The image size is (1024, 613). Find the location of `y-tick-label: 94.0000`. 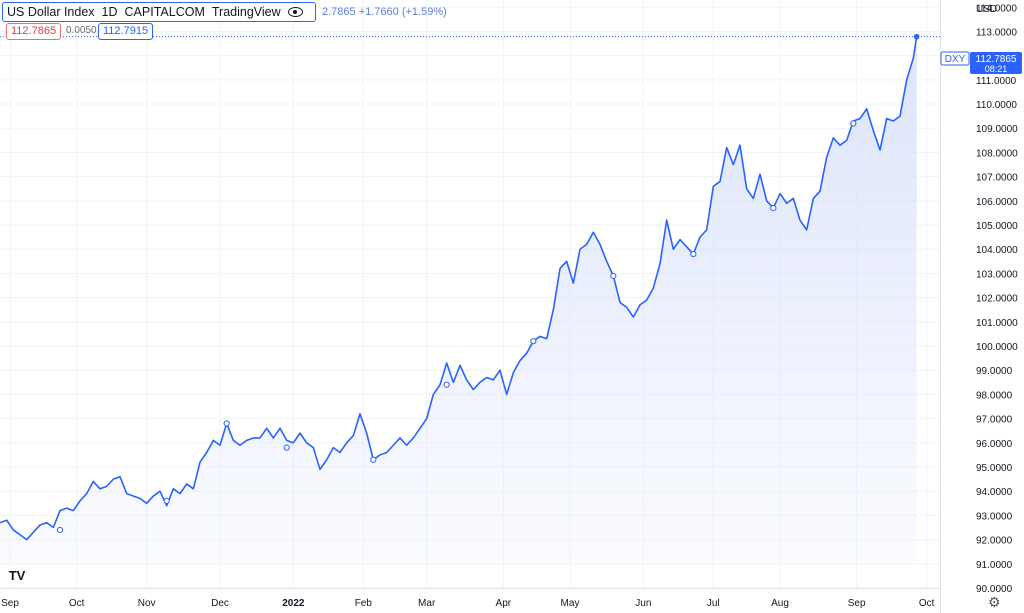

y-tick-label: 94.0000 is located at coordinates (994, 492).